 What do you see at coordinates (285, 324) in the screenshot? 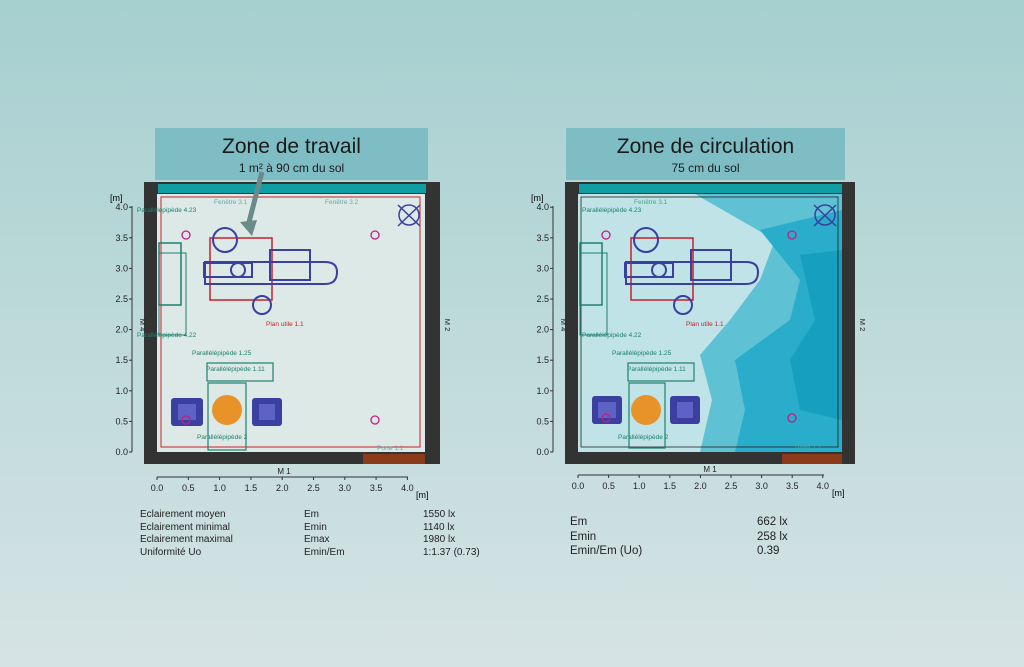
I see `left-label-useful-plane: Plan utile 1.1` at bounding box center [285, 324].